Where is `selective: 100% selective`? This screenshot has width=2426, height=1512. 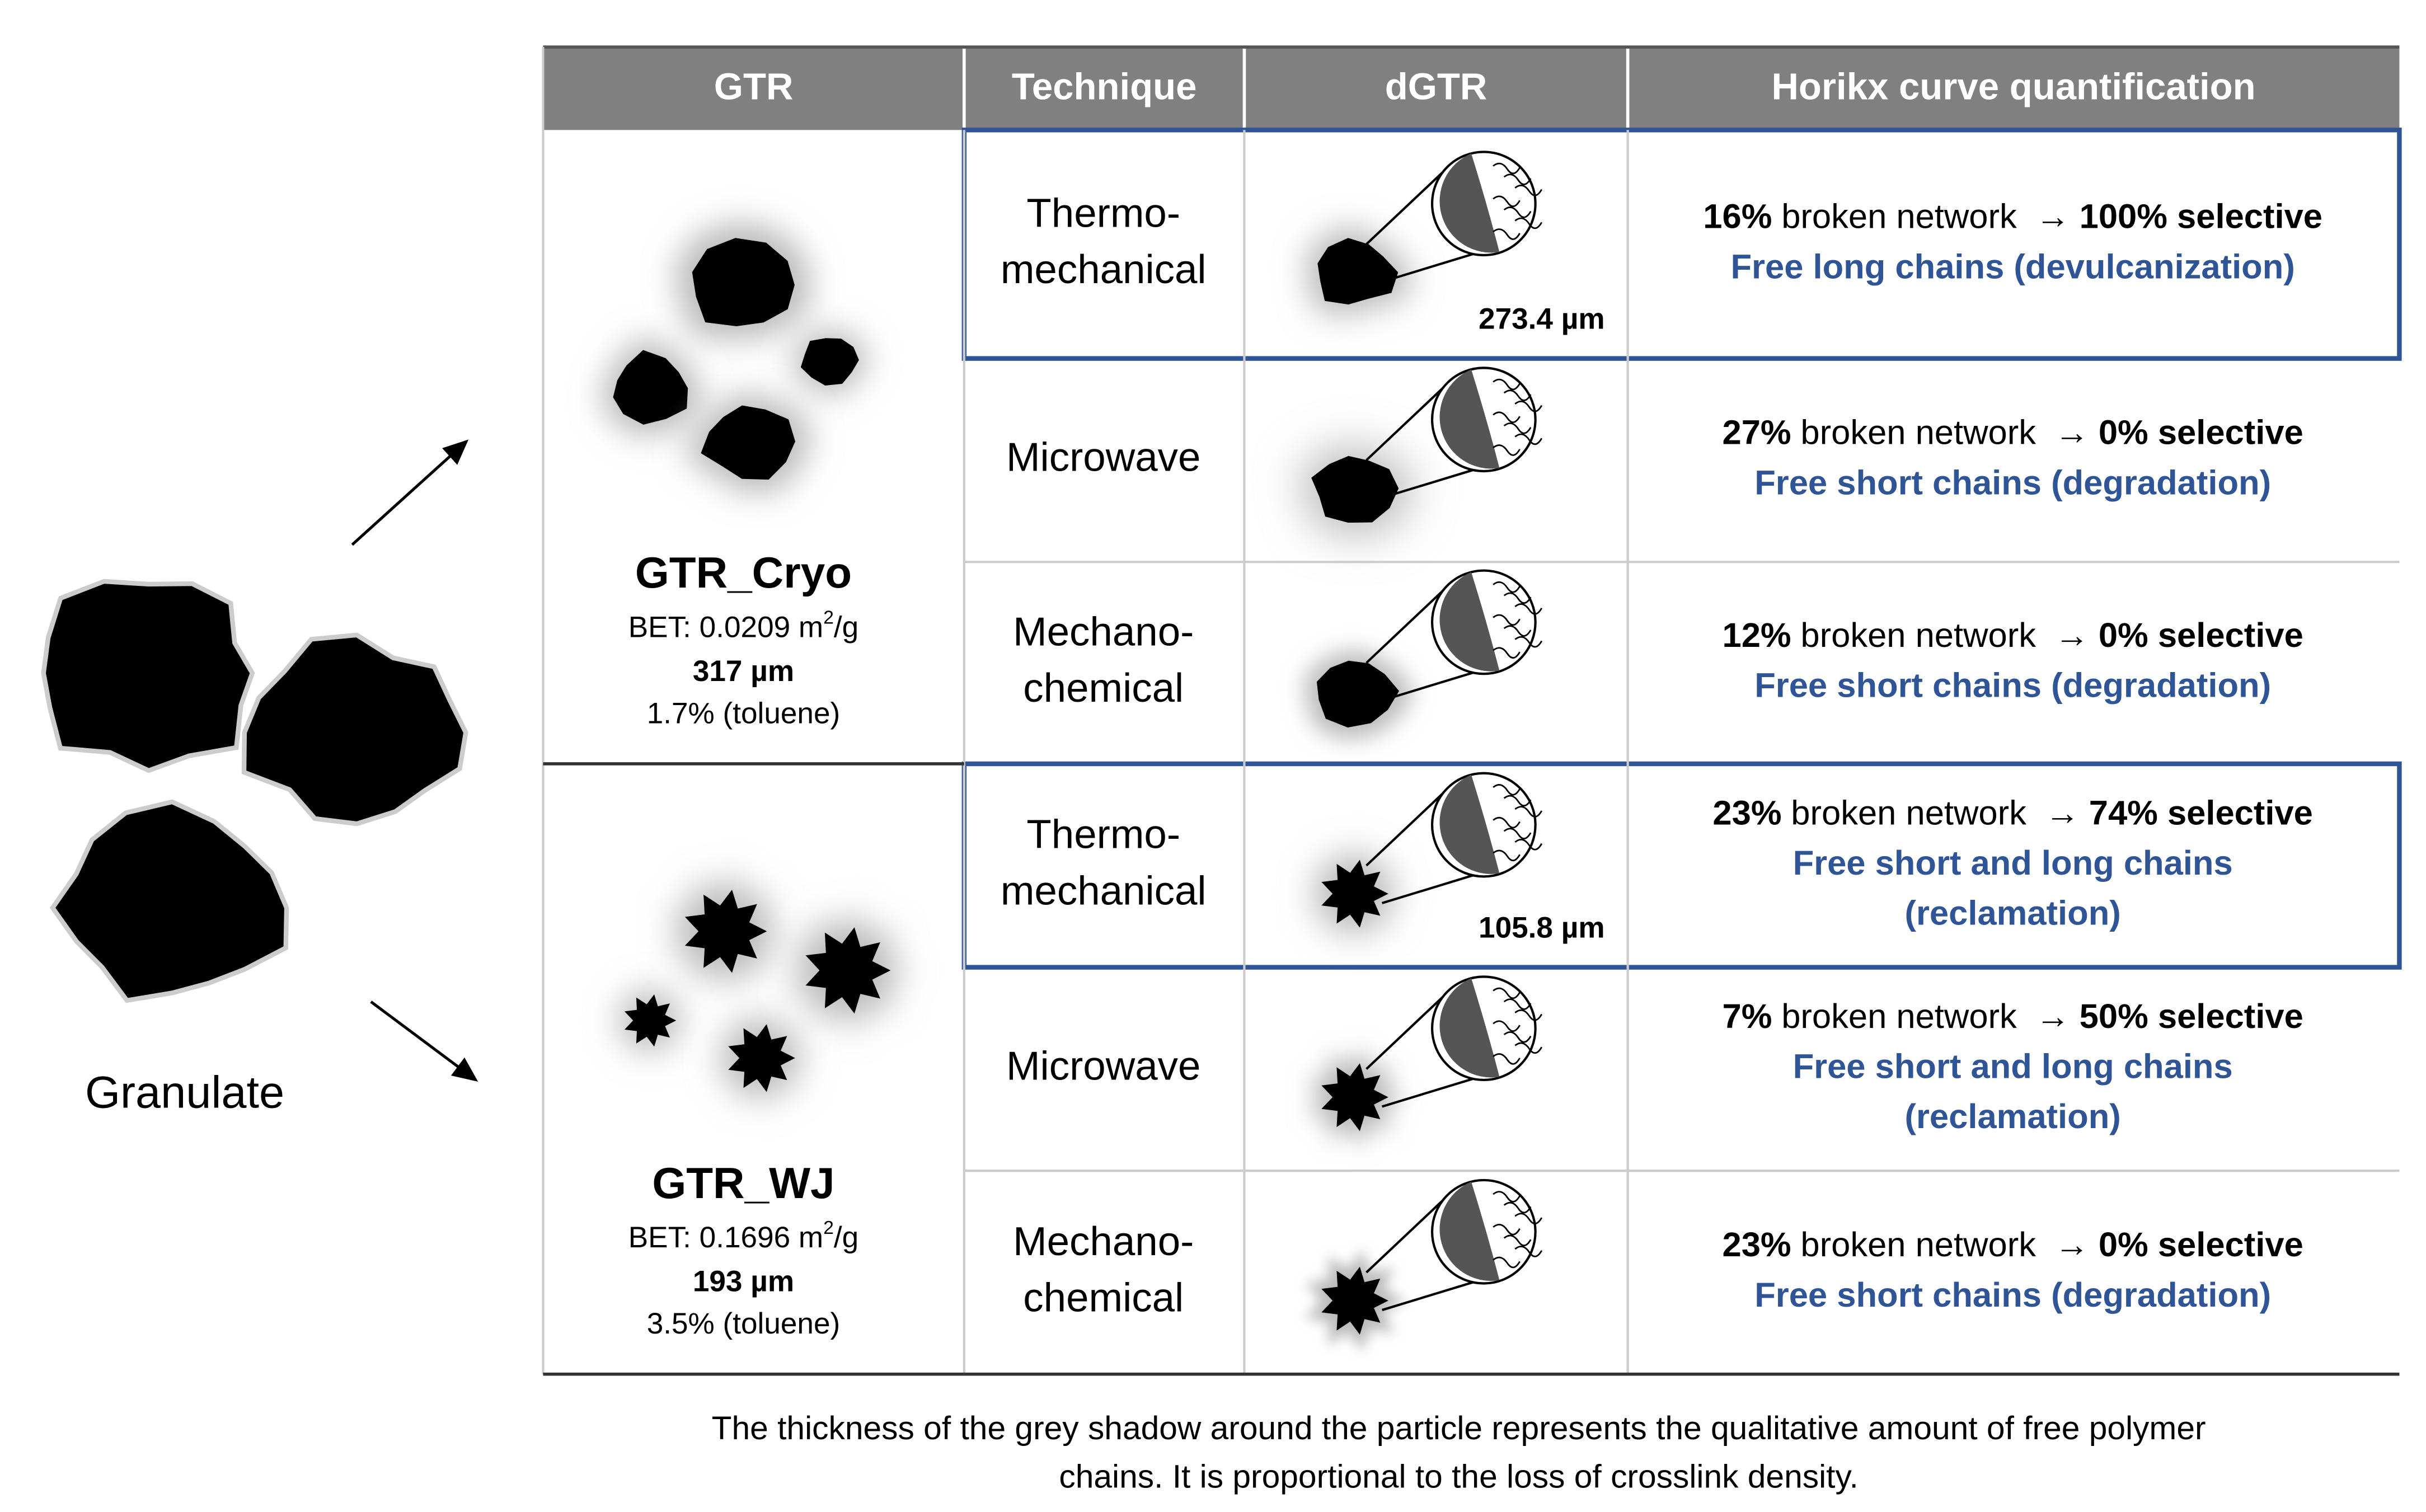
selective: 100% selective is located at coordinates (2201, 217).